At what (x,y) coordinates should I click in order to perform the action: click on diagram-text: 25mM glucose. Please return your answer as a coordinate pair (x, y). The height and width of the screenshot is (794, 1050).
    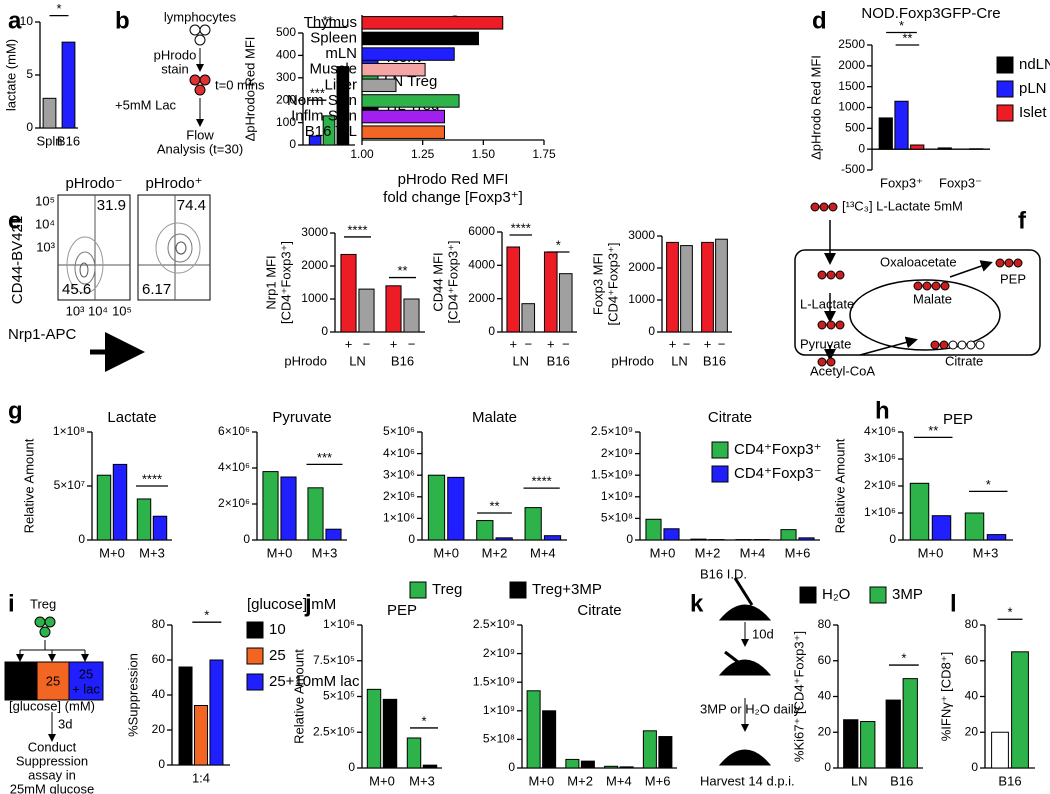
    Looking at the image, I should click on (52, 787).